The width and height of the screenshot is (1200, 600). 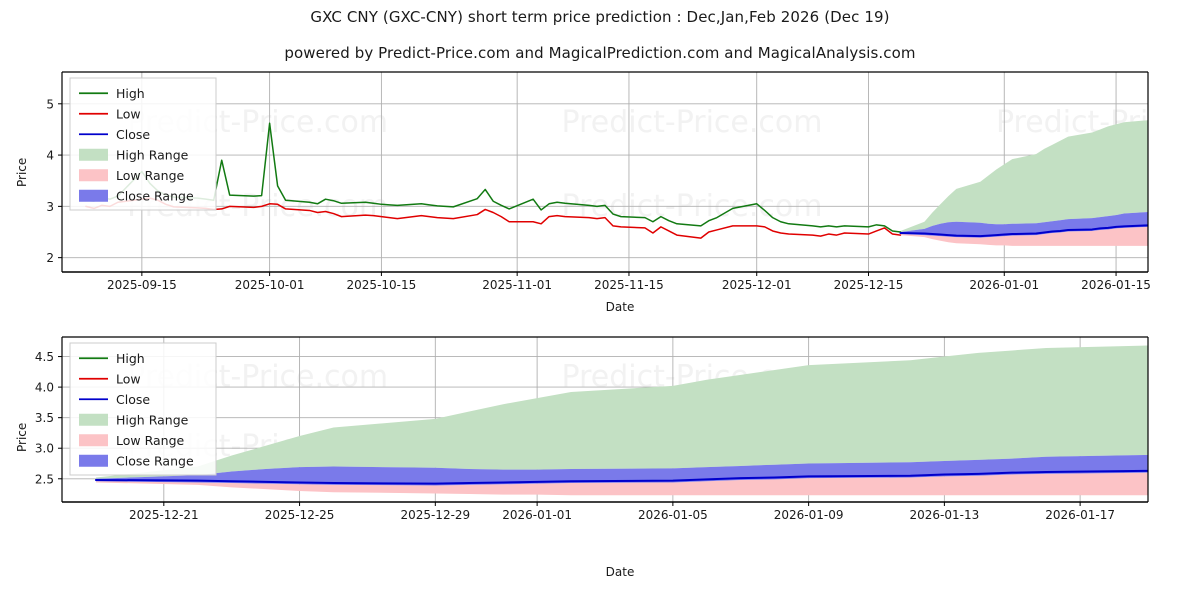 I want to click on x-tick-label: 2025-12-21, so click(x=164, y=515).